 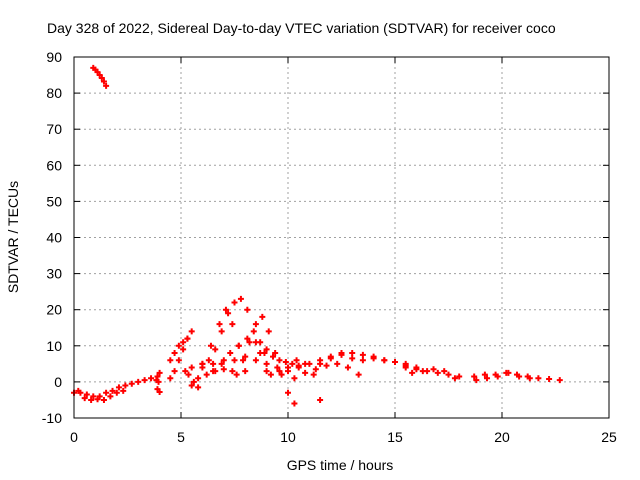 I want to click on series-band-mid, so click(x=239, y=364).